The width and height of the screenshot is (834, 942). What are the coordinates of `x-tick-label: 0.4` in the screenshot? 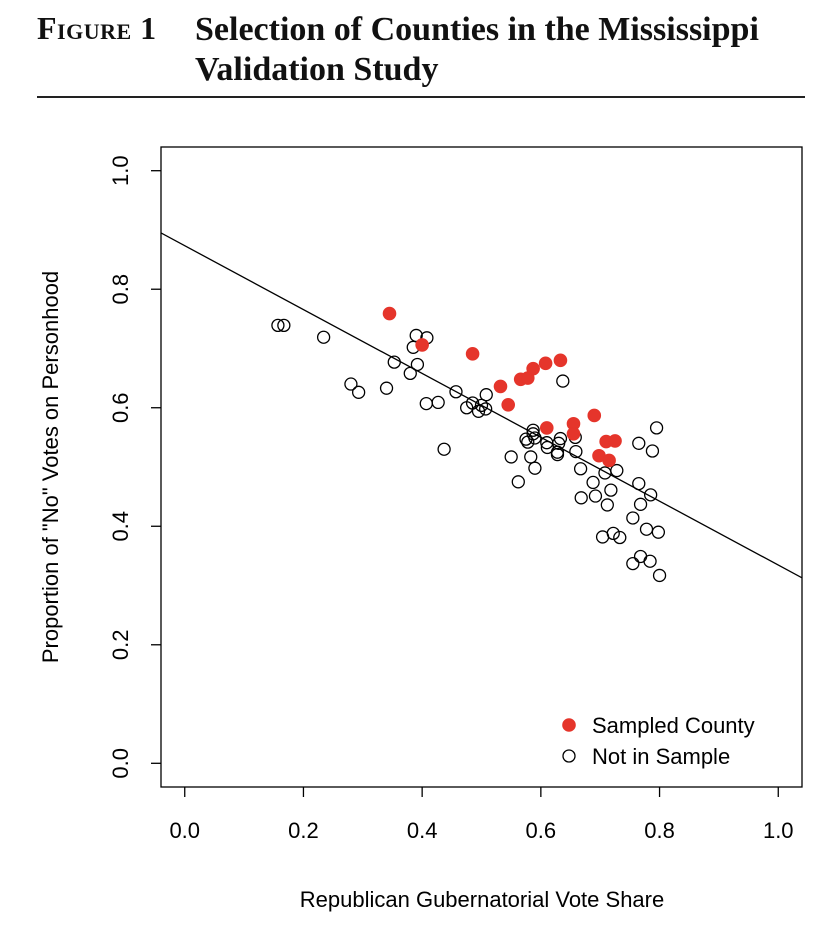 It's located at (422, 830).